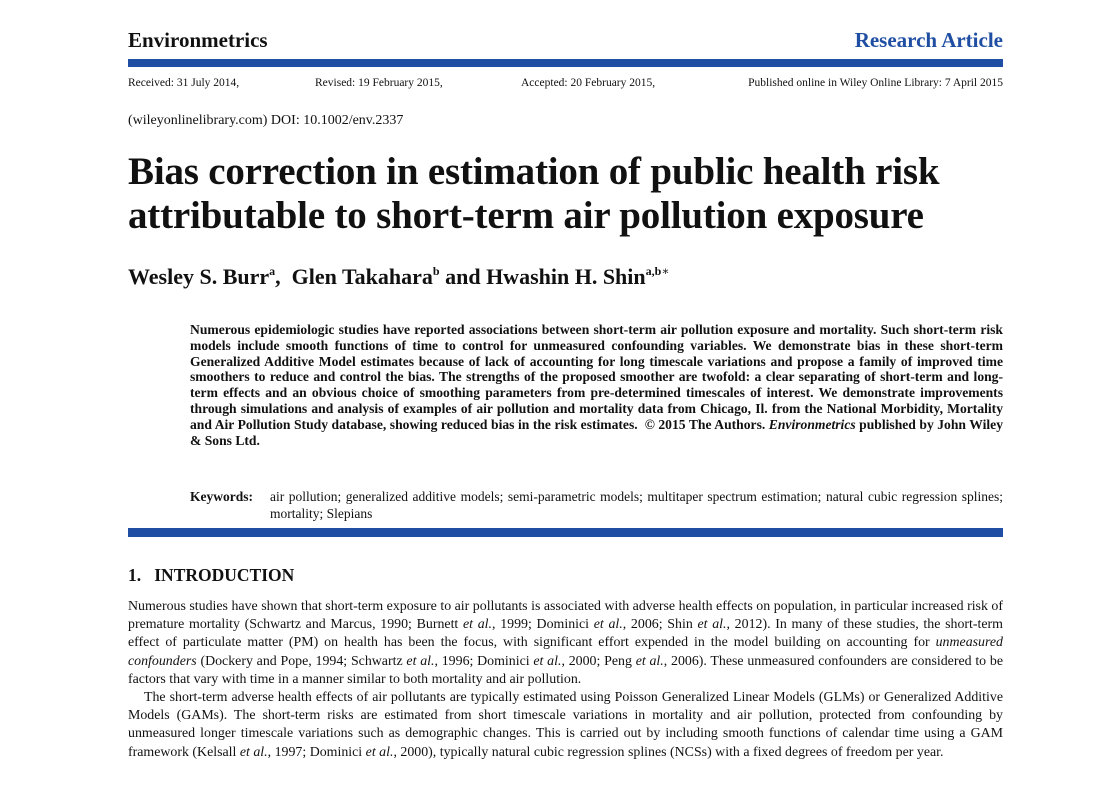 This screenshot has width=1114, height=792. Describe the element at coordinates (184, 83) in the screenshot. I see `received-date: Received: 31 July 2014,` at that location.